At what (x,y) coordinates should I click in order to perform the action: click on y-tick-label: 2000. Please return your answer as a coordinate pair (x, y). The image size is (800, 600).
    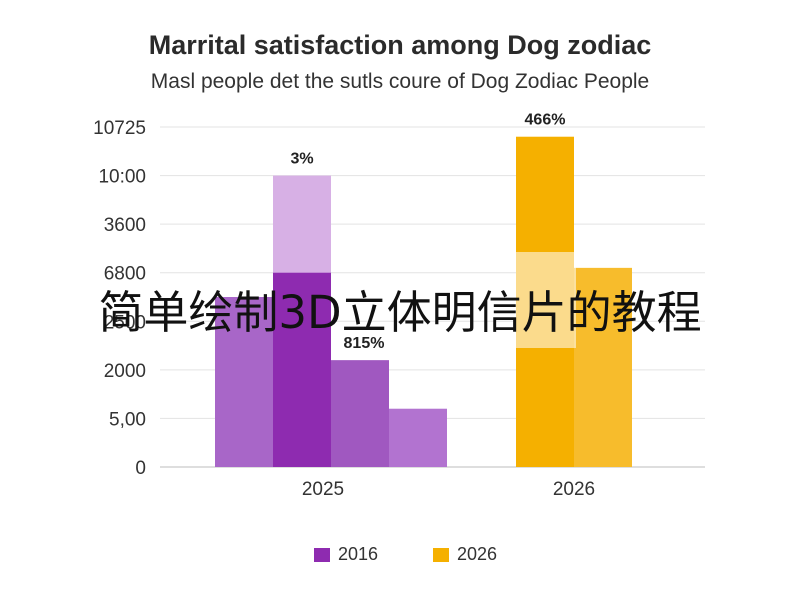
    Looking at the image, I should click on (125, 371).